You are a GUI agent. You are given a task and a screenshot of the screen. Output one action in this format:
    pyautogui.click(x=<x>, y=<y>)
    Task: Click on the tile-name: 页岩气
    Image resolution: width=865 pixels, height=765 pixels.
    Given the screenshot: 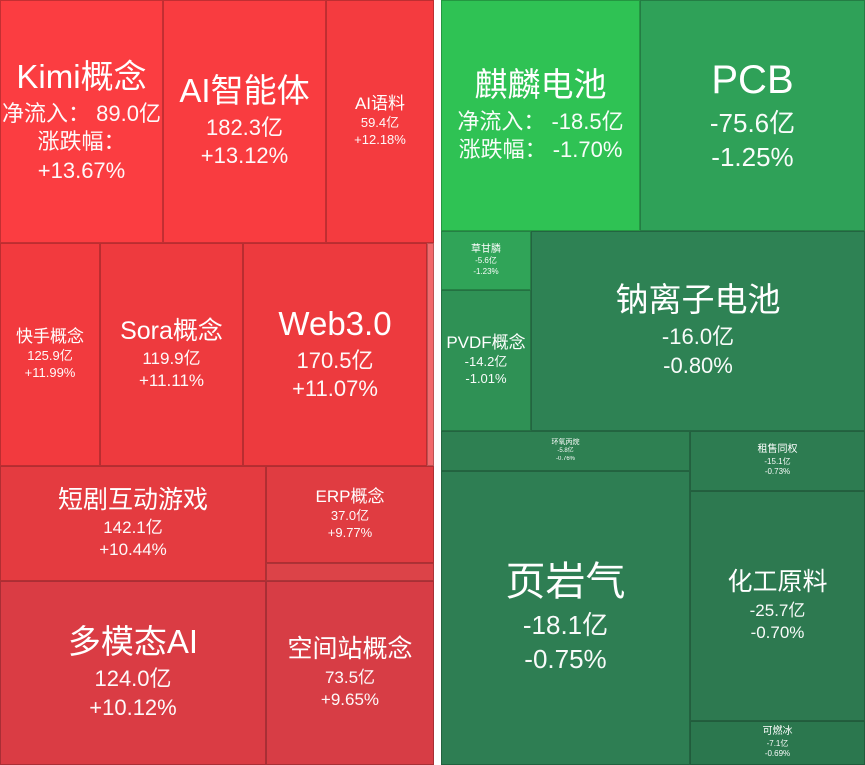 What is the action you would take?
    pyautogui.click(x=565, y=582)
    